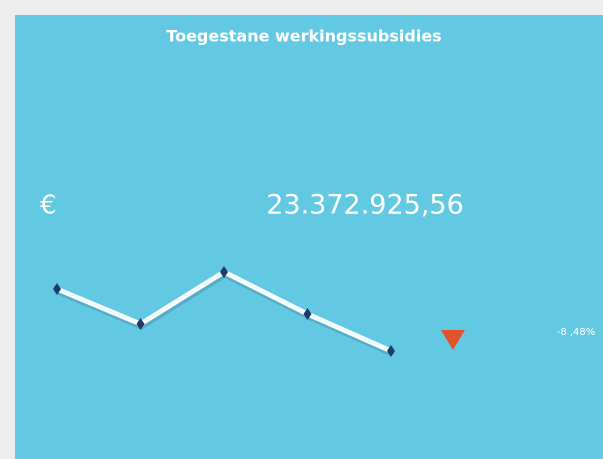 The image size is (603, 459). What do you see at coordinates (576, 332) in the screenshot?
I see `change-percent: -8 ,48%` at bounding box center [576, 332].